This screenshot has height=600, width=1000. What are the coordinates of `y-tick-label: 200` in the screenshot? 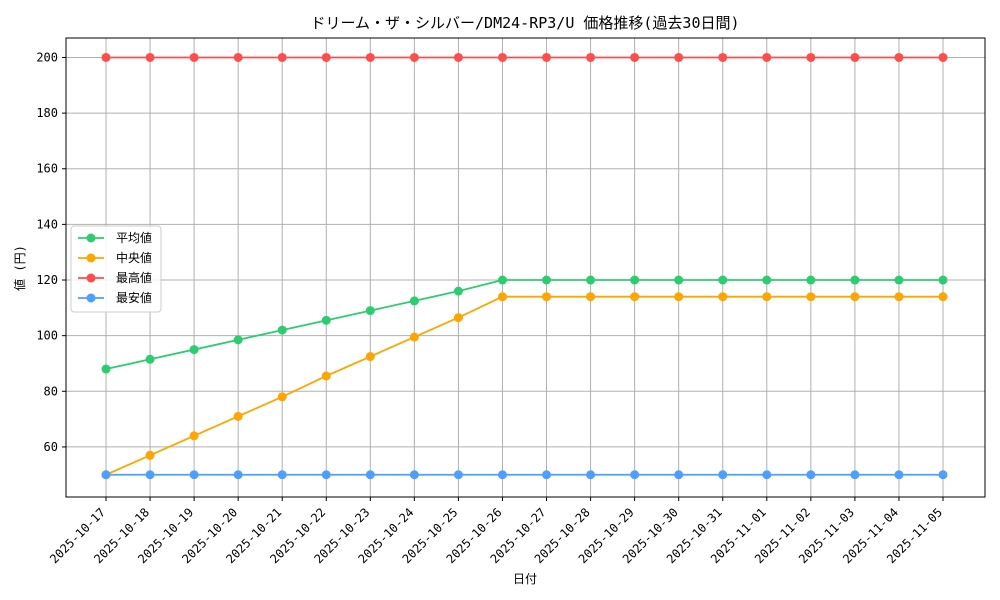 It's located at (47, 57).